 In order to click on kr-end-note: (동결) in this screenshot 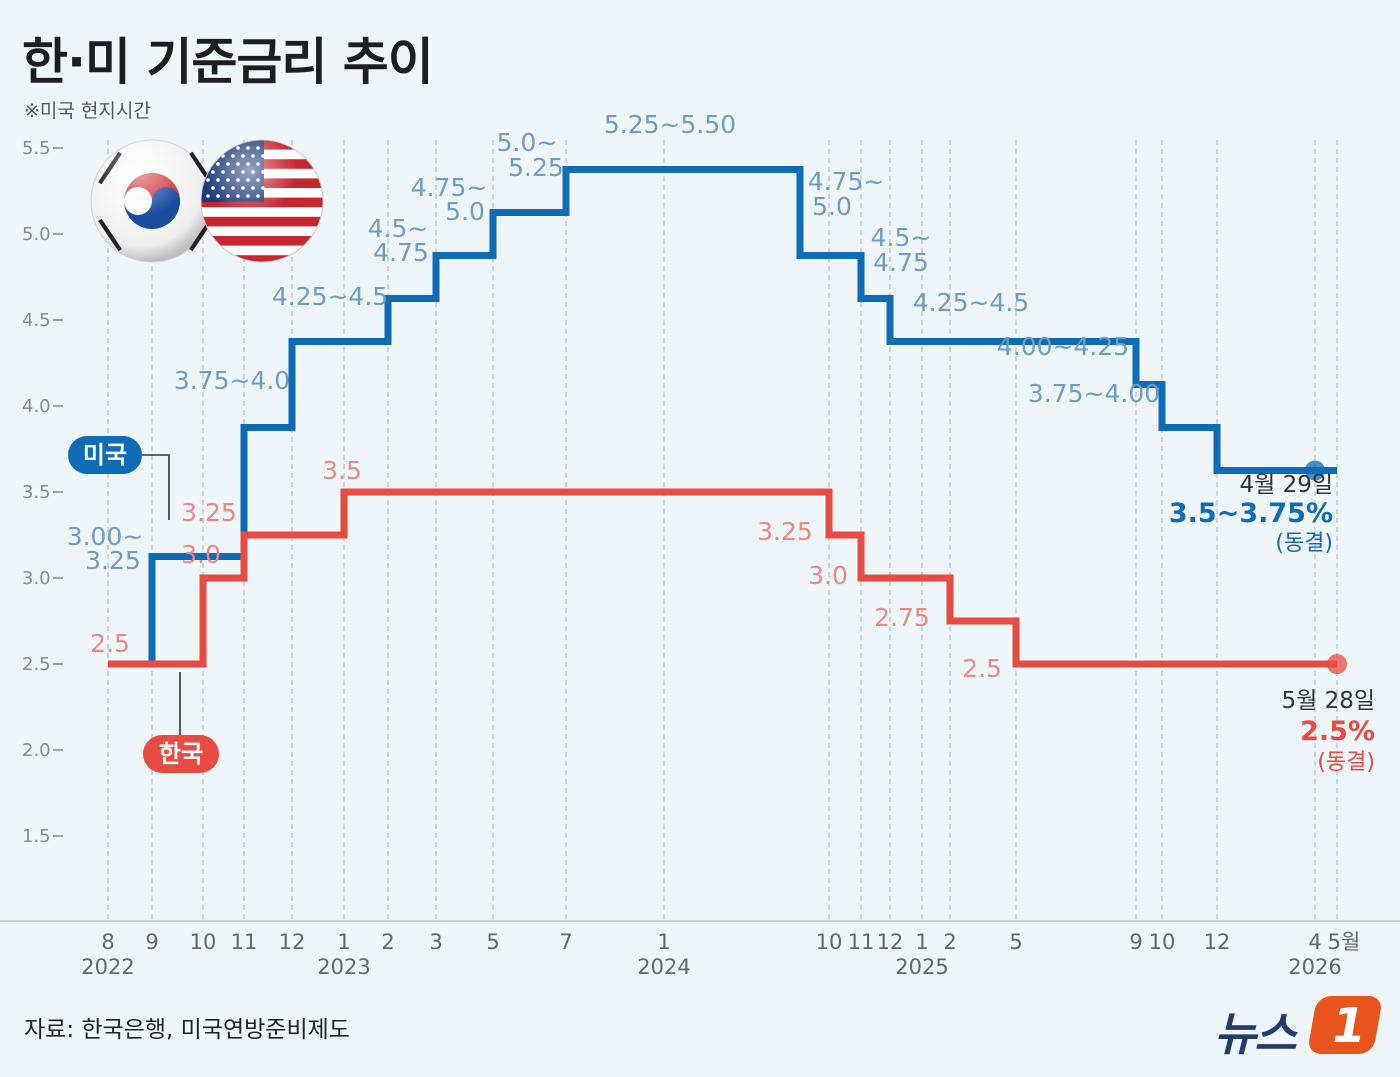, I will do `click(1346, 762)`.